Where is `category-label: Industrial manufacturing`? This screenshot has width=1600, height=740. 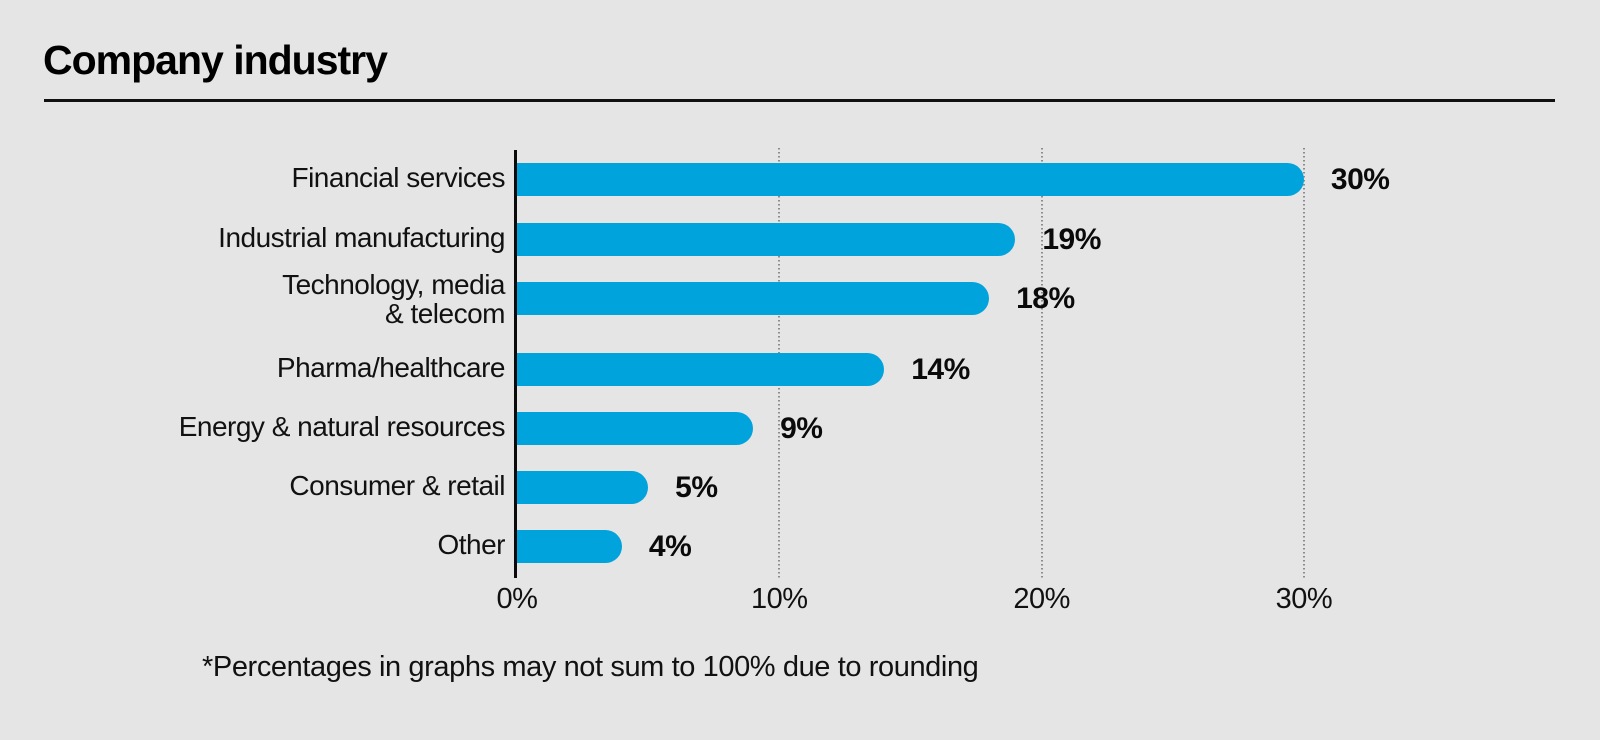
category-label: Industrial manufacturing is located at coordinates (361, 237).